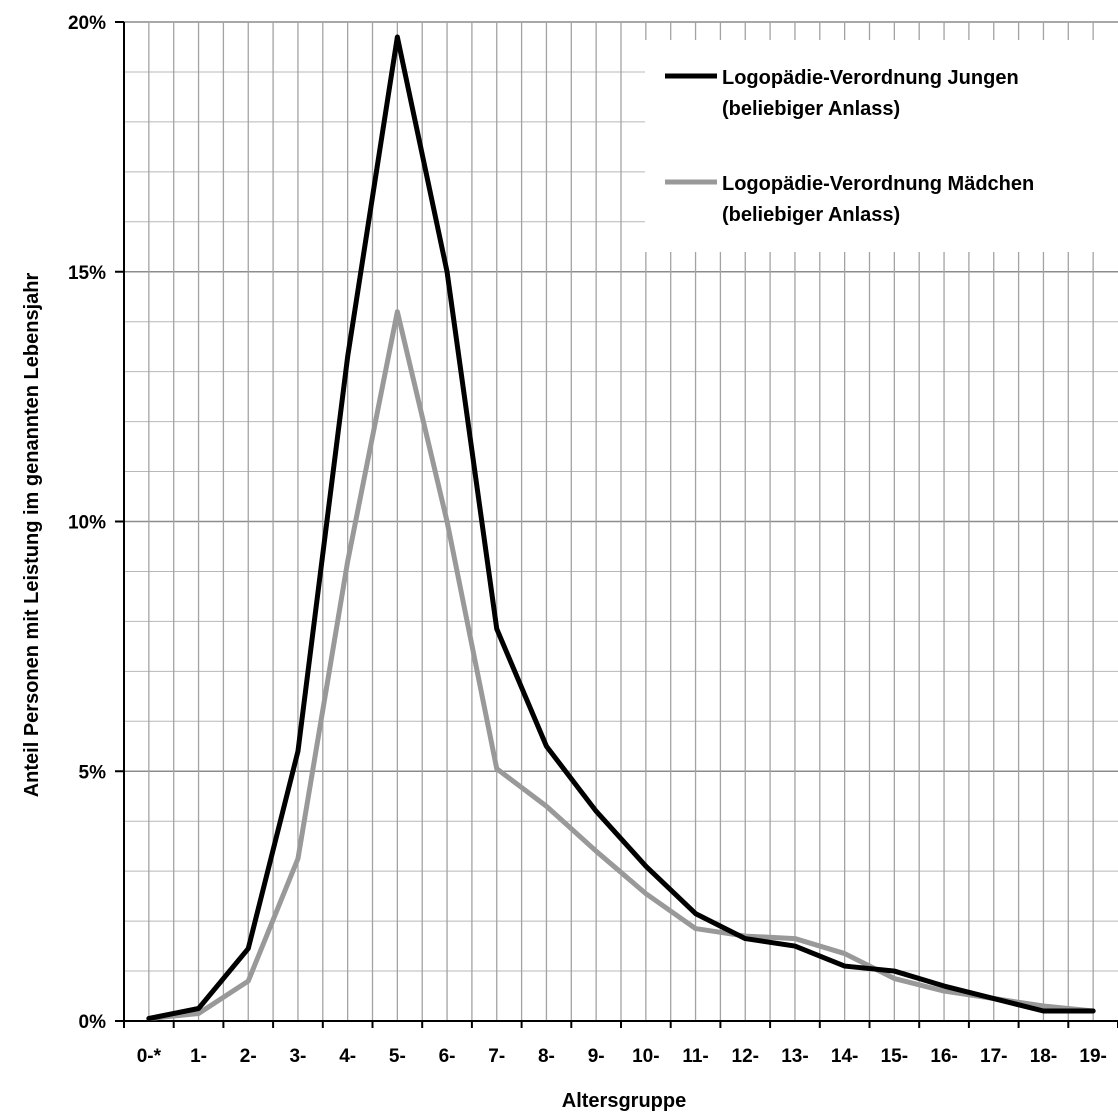 The image size is (1118, 1114). Describe the element at coordinates (87, 273) in the screenshot. I see `y-tick-label: 15%` at that location.